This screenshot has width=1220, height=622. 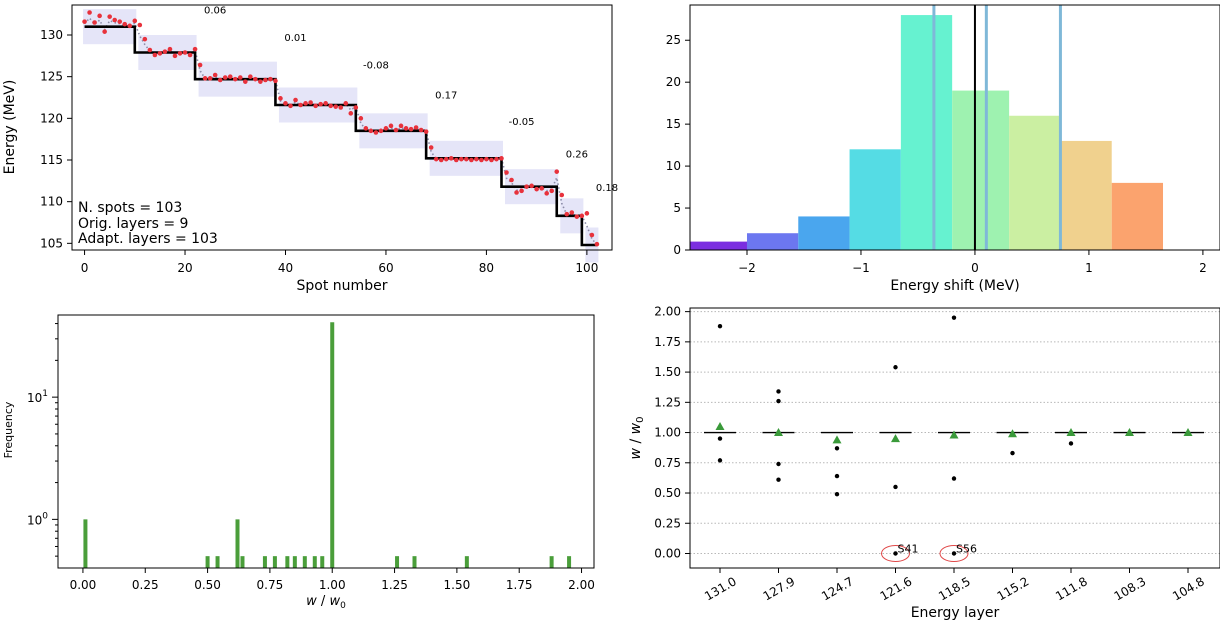 What do you see at coordinates (667, 433) in the screenshot?
I see `y-tick-label: 1.00` at bounding box center [667, 433].